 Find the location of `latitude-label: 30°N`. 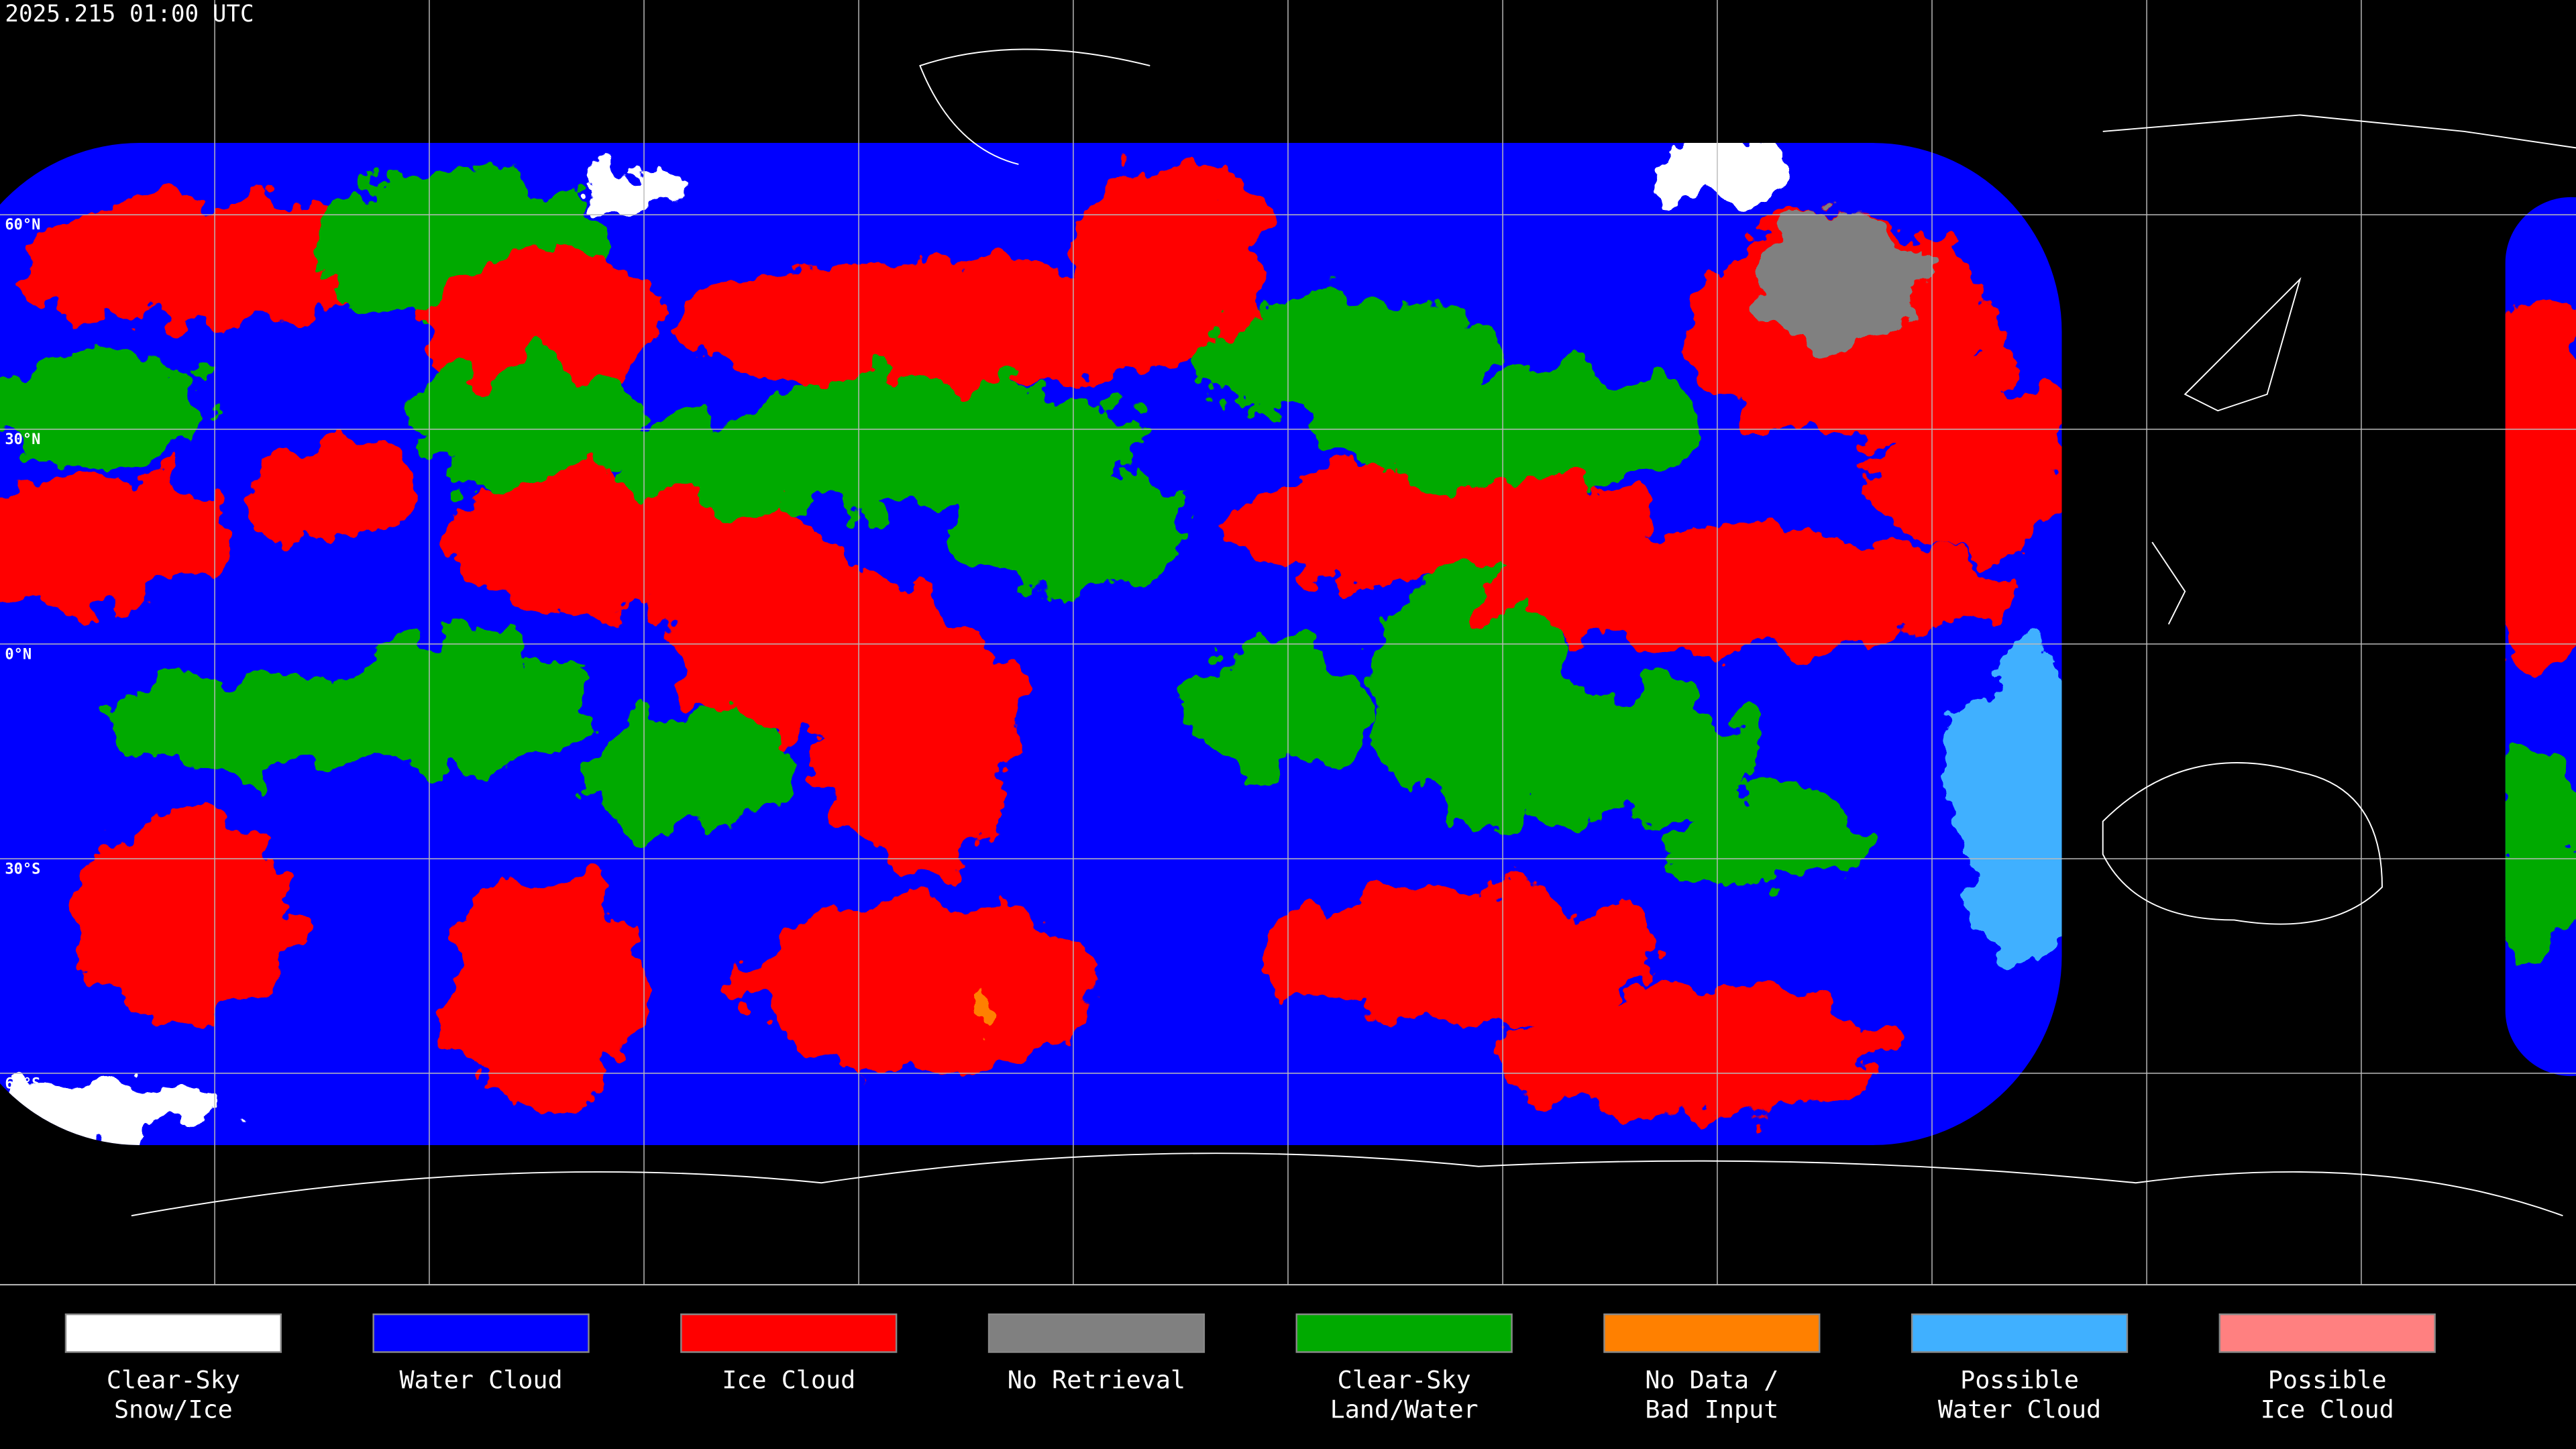

latitude-label: 30°N is located at coordinates (22, 439).